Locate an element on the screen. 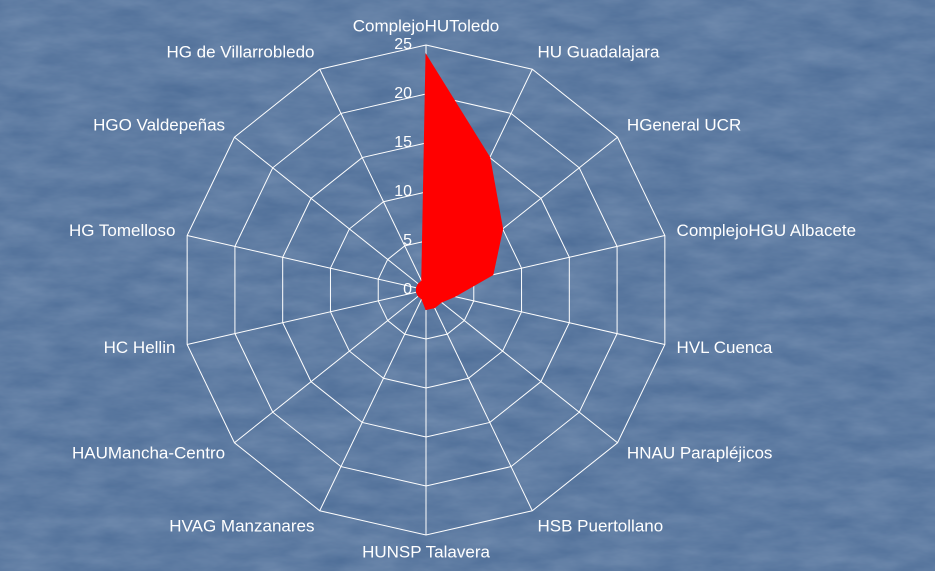 Image resolution: width=935 pixels, height=571 pixels. category-label: HC Hellin is located at coordinates (140, 347).